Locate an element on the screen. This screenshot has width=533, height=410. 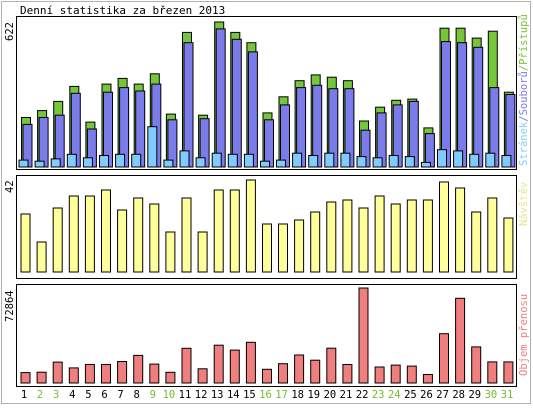
volume-ymax-label: 72864 is located at coordinates (10, 306).